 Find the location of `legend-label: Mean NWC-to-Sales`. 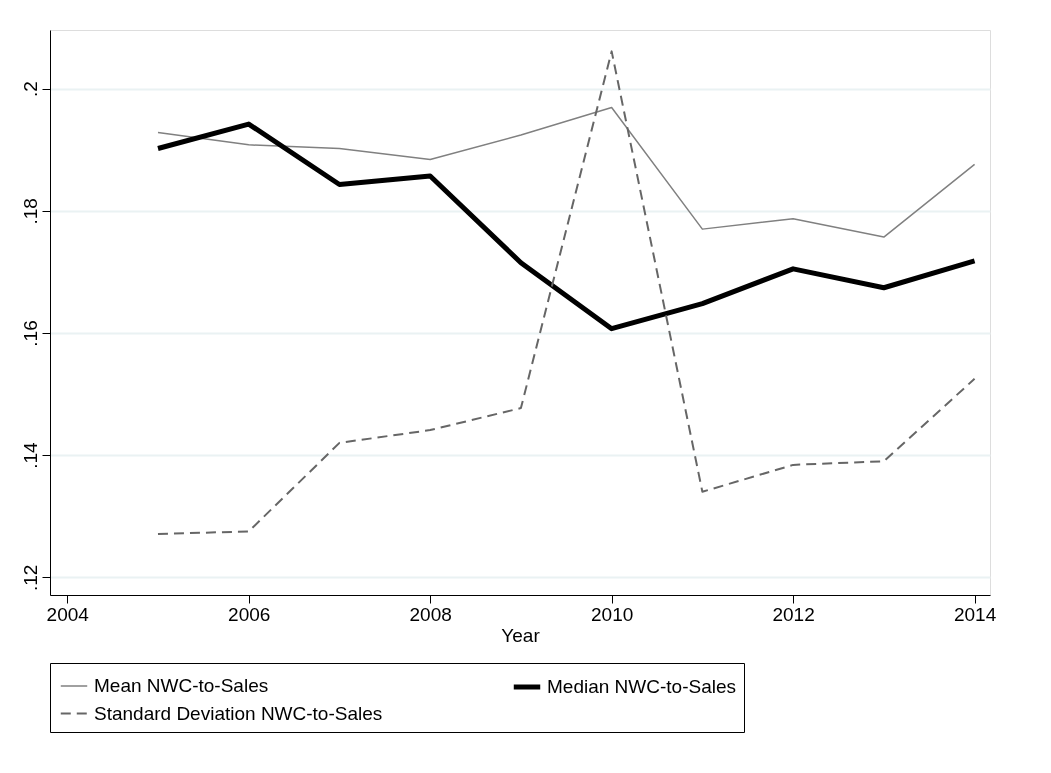

legend-label: Mean NWC-to-Sales is located at coordinates (181, 685).